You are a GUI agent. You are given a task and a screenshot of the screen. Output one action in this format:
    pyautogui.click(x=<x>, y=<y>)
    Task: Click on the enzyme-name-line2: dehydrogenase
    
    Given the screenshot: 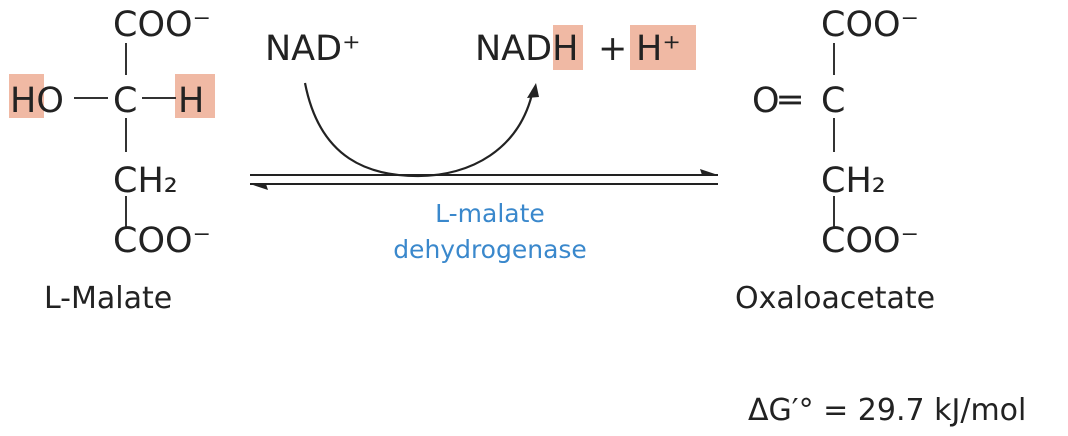 What is the action you would take?
    pyautogui.click(x=490, y=249)
    